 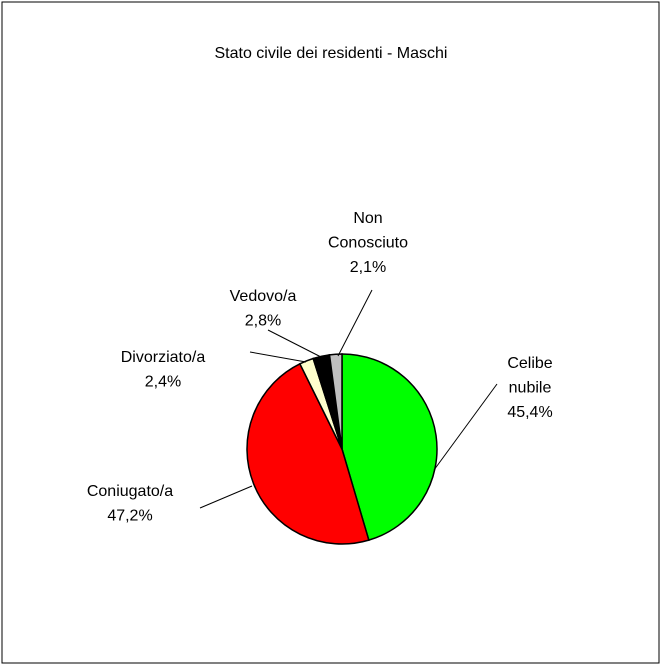 What do you see at coordinates (130, 491) in the screenshot?
I see `category-label: Coniugato/a` at bounding box center [130, 491].